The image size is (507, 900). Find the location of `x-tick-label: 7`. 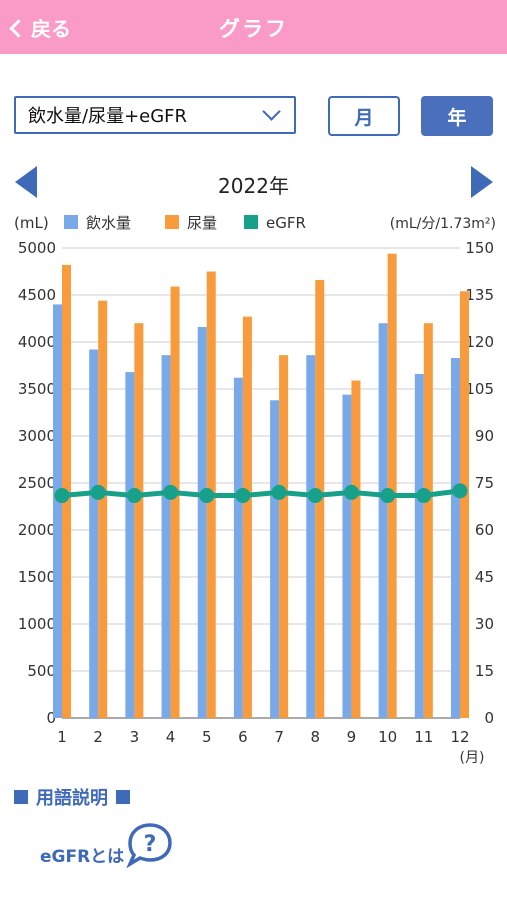

x-tick-label: 7 is located at coordinates (279, 737).